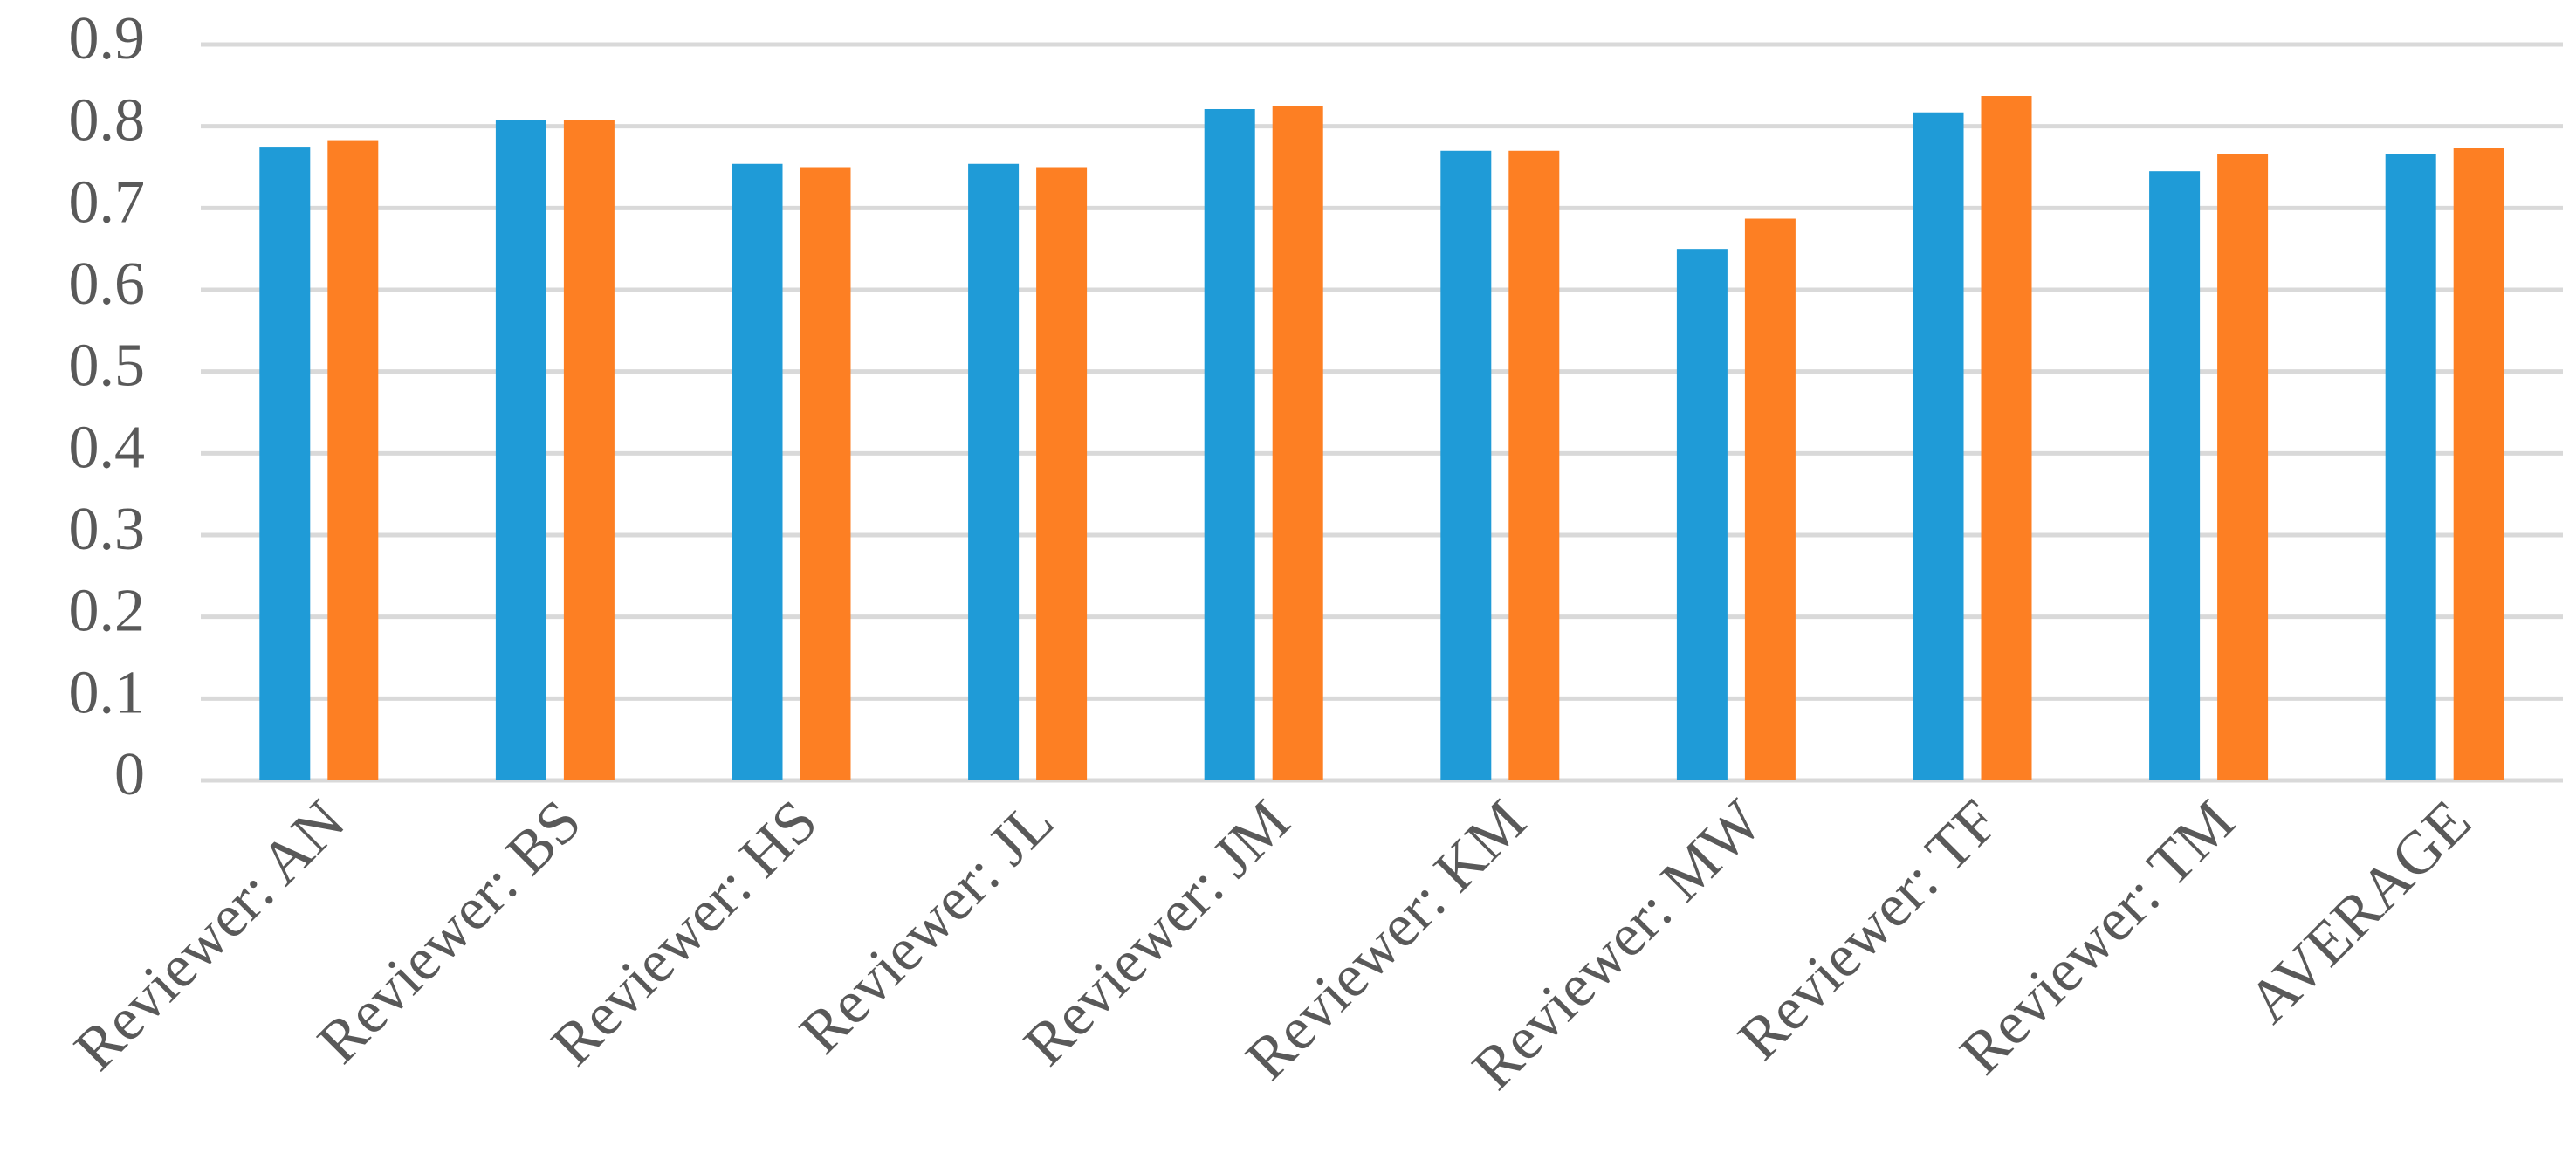  Describe the element at coordinates (108, 120) in the screenshot. I see `y-tick-label: 0.8` at that location.